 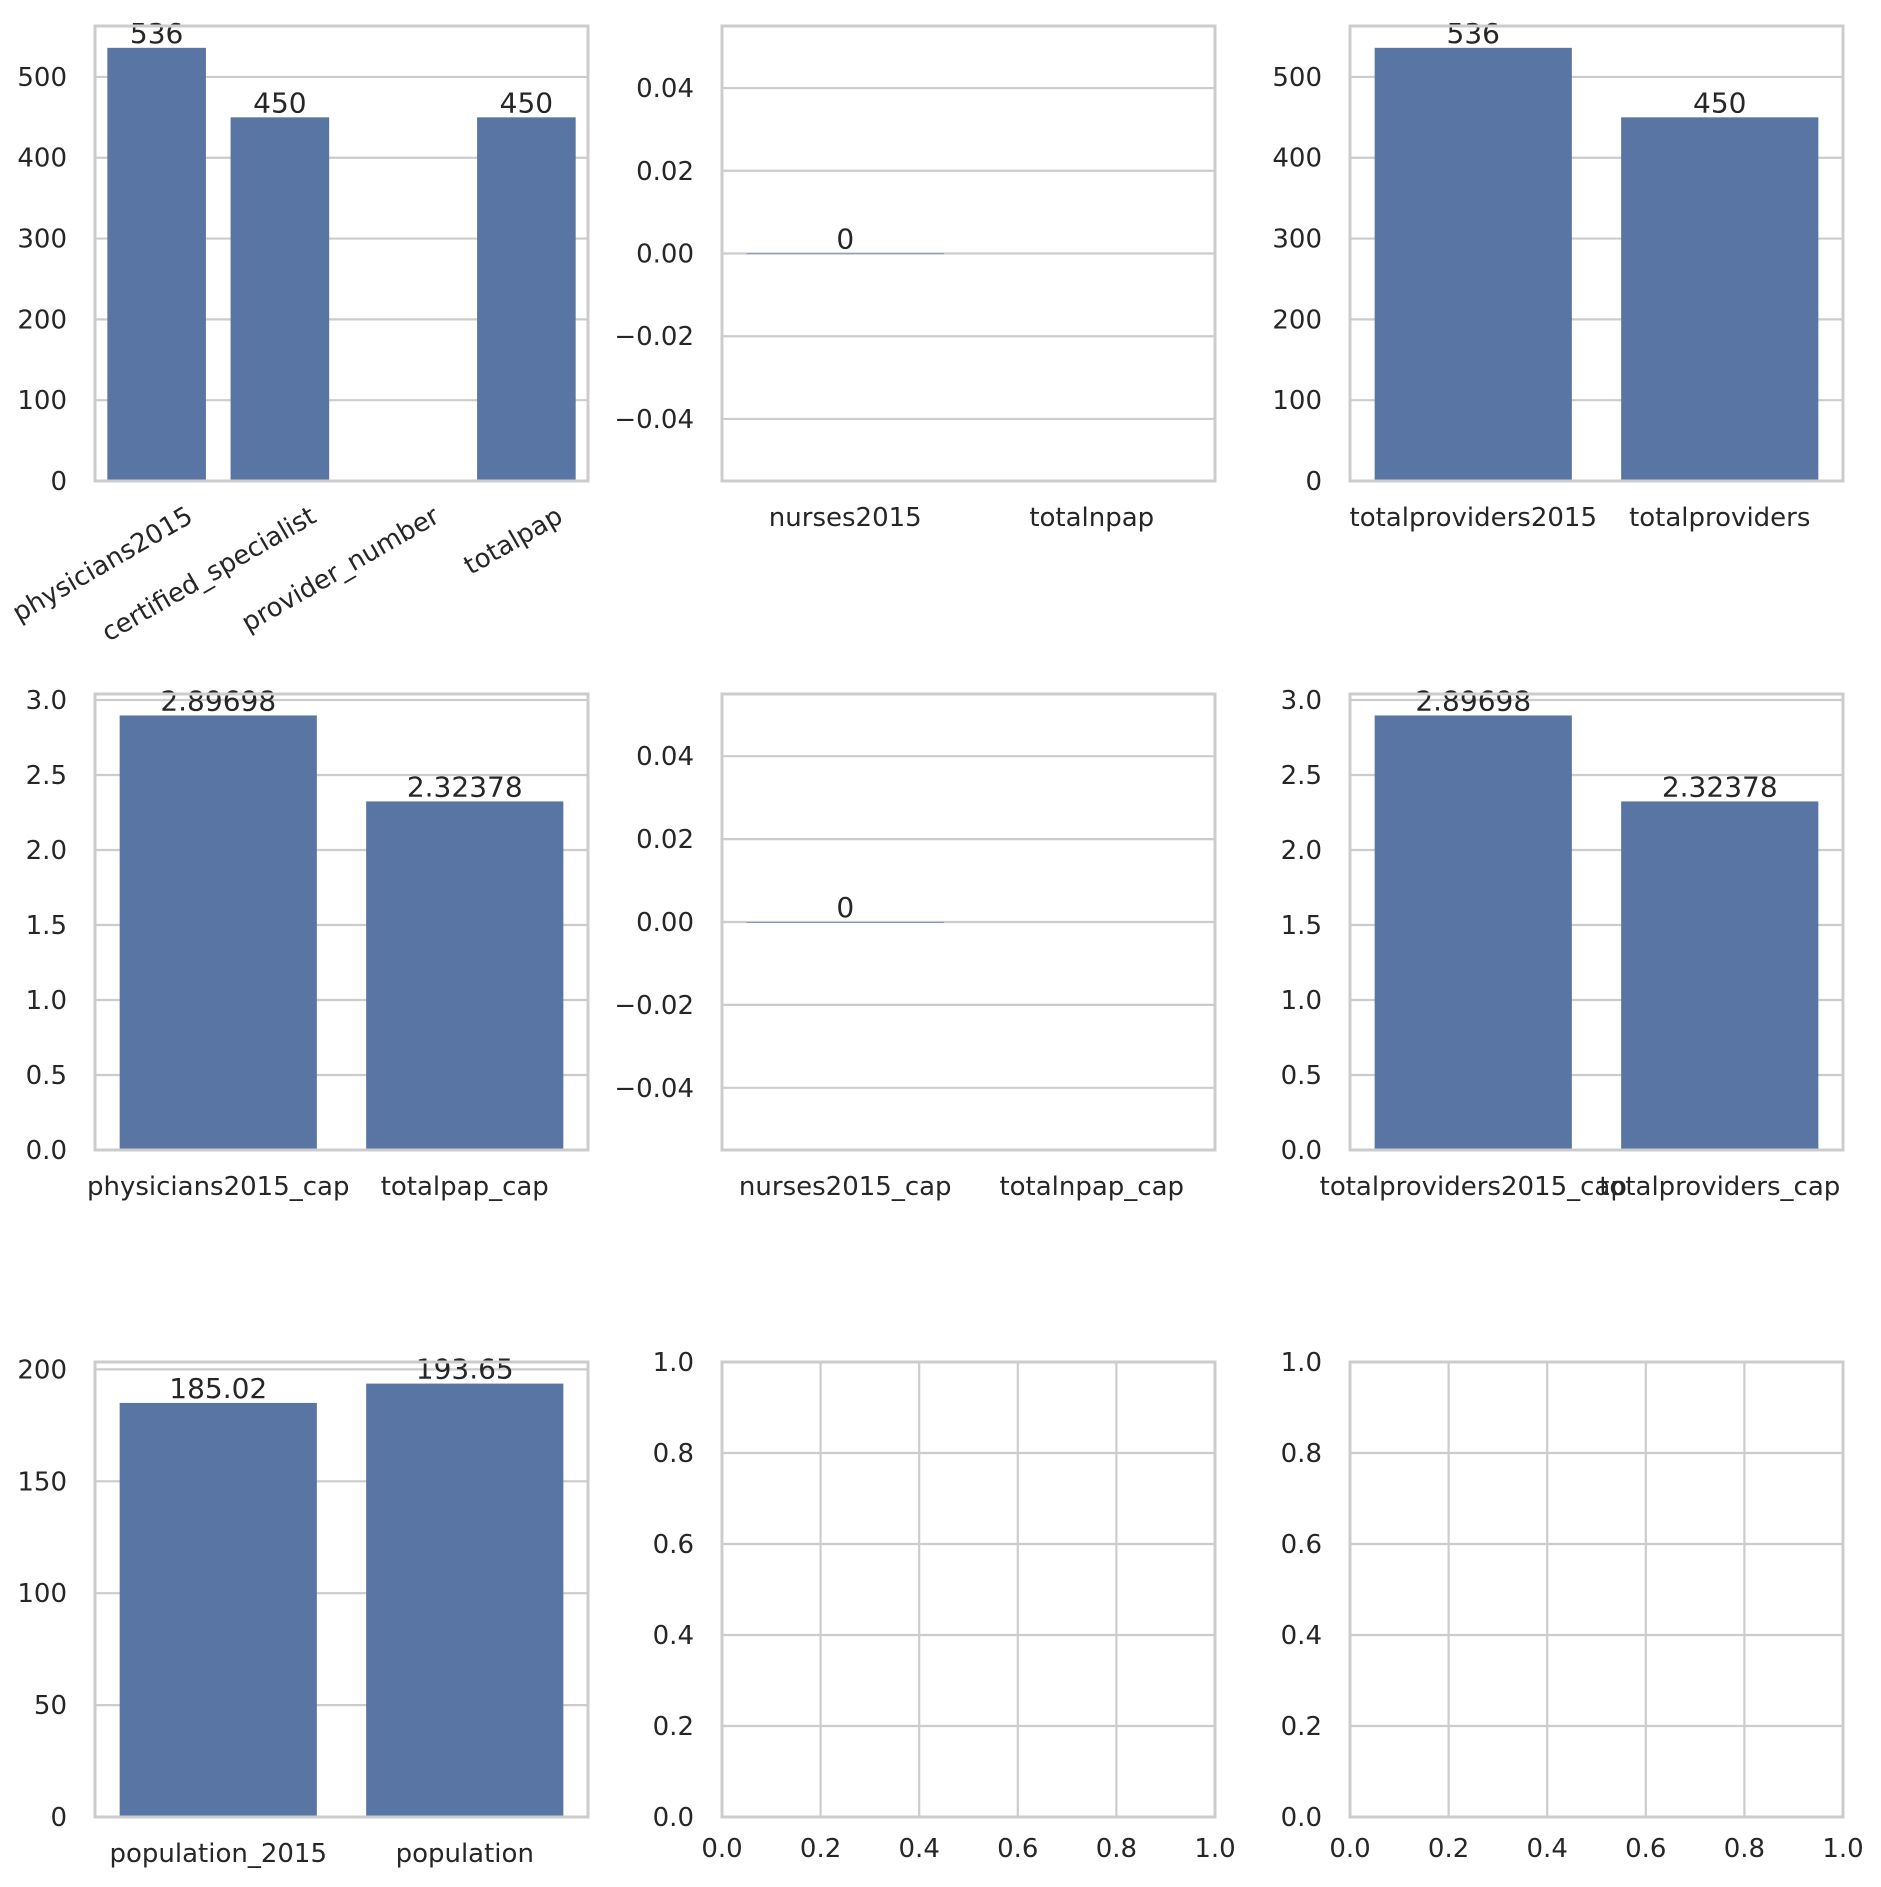 I want to click on x-tick-label: totalproviders, so click(x=1719, y=518).